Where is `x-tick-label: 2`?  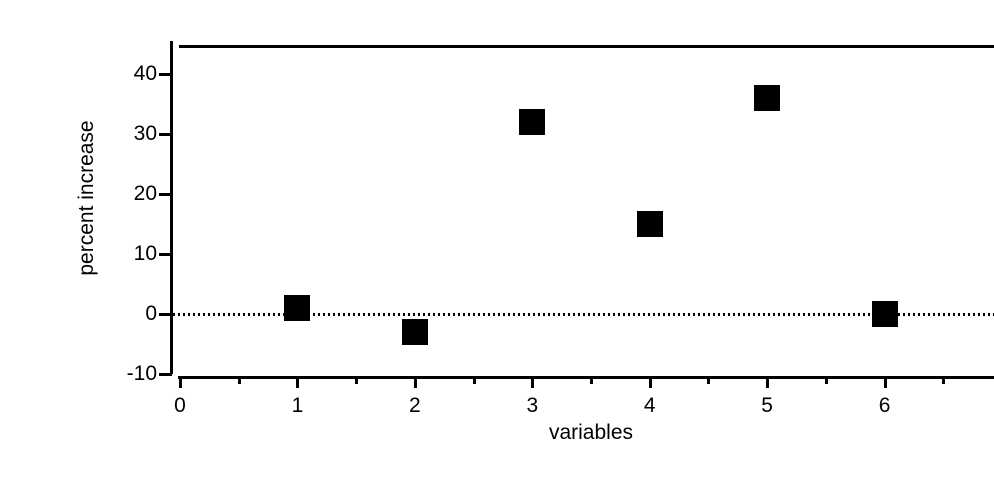
x-tick-label: 2 is located at coordinates (415, 405).